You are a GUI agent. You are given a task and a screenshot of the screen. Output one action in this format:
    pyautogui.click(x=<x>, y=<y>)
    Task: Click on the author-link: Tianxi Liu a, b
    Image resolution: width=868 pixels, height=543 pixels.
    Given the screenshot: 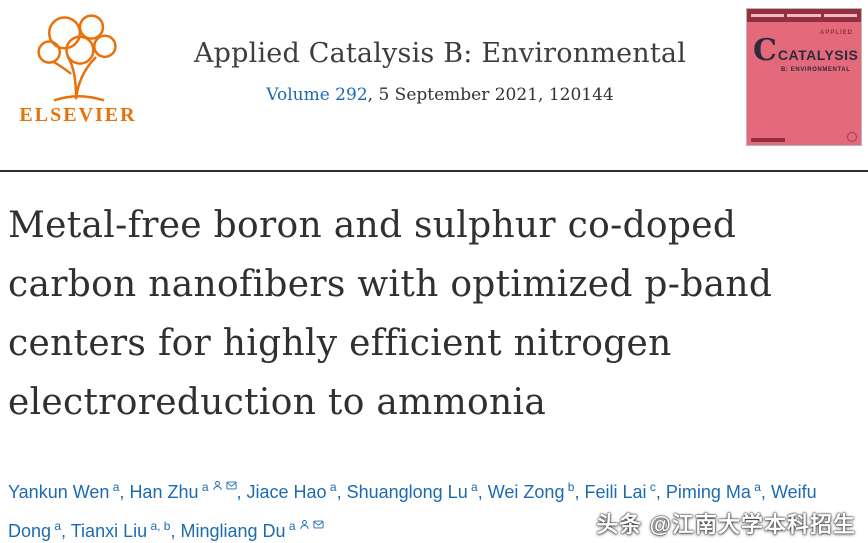 What is the action you would take?
    pyautogui.click(x=120, y=530)
    